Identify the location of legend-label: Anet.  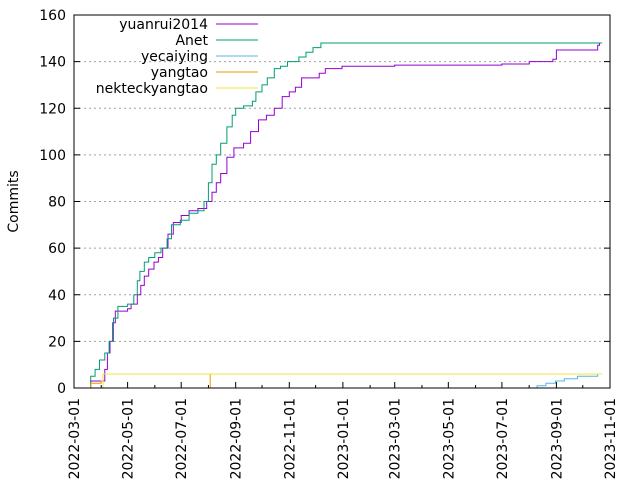
(191, 41).